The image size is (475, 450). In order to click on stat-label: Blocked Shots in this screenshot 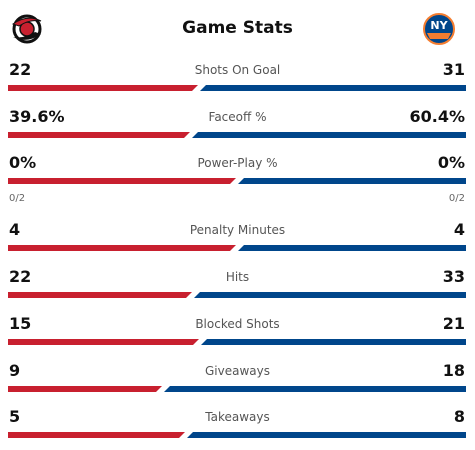, I will do `click(237, 324)`.